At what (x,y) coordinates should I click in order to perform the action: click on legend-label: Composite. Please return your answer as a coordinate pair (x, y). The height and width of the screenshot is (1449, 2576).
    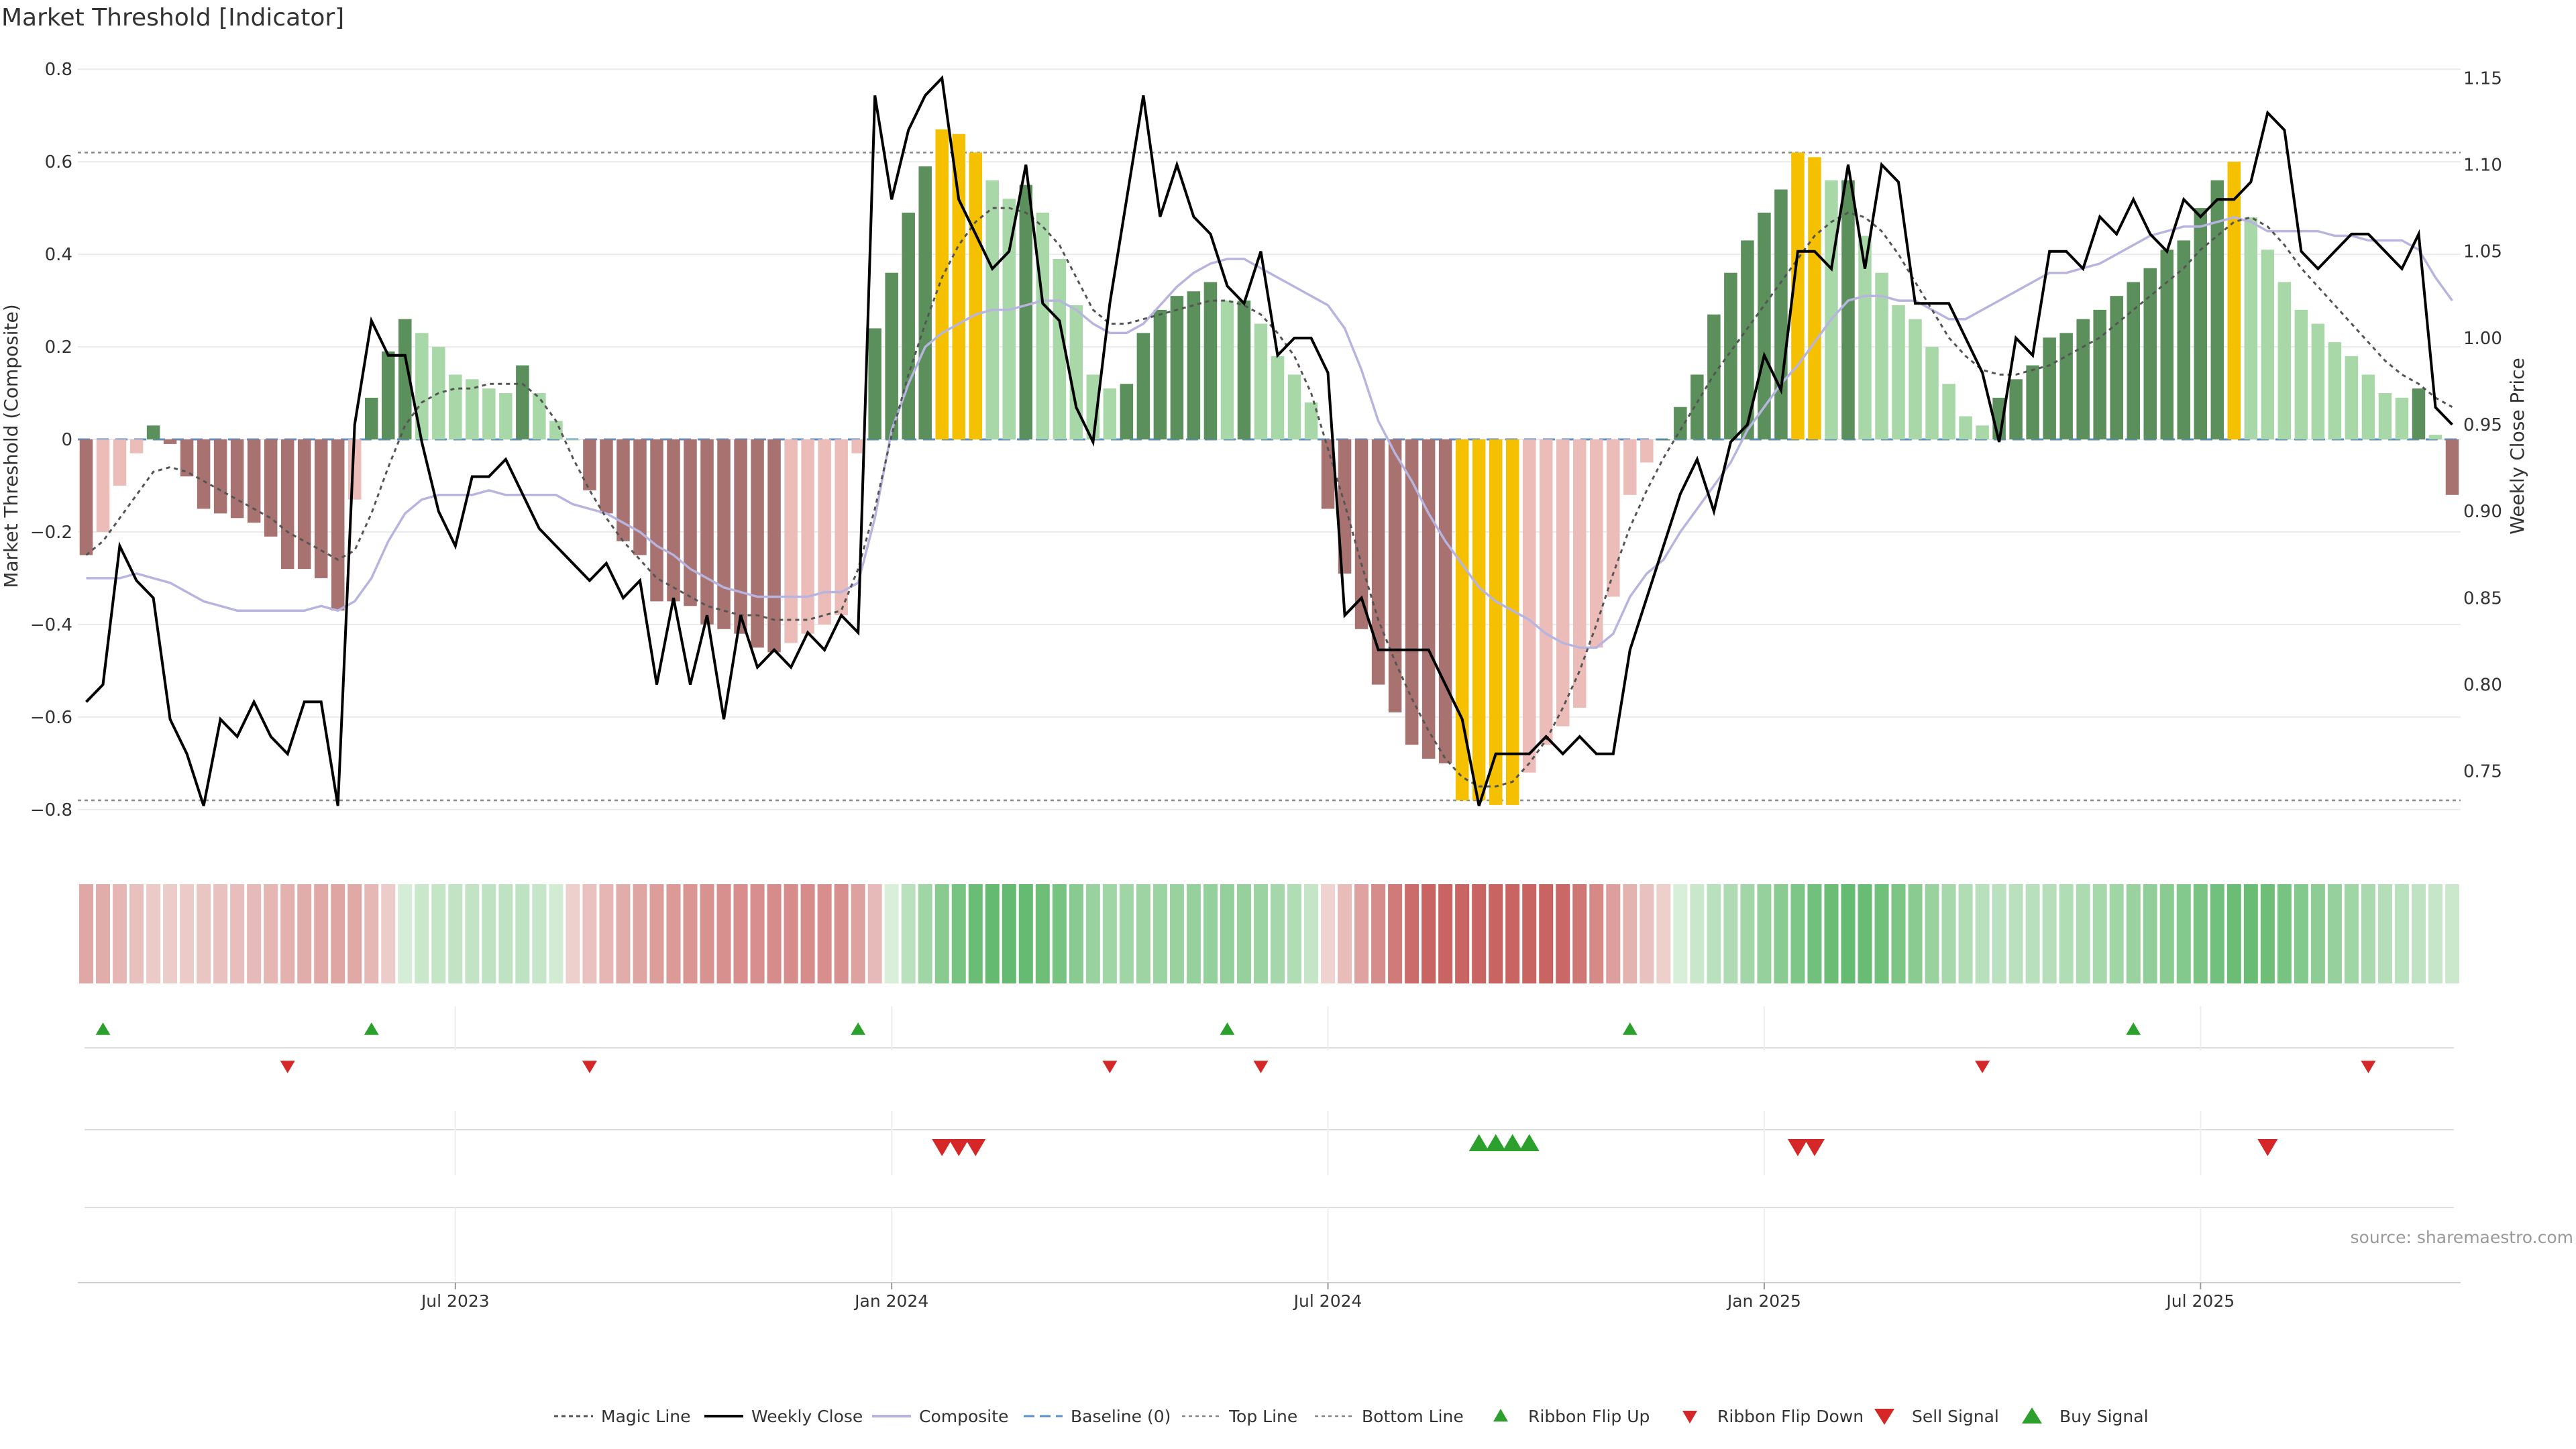
    Looking at the image, I should click on (963, 1416).